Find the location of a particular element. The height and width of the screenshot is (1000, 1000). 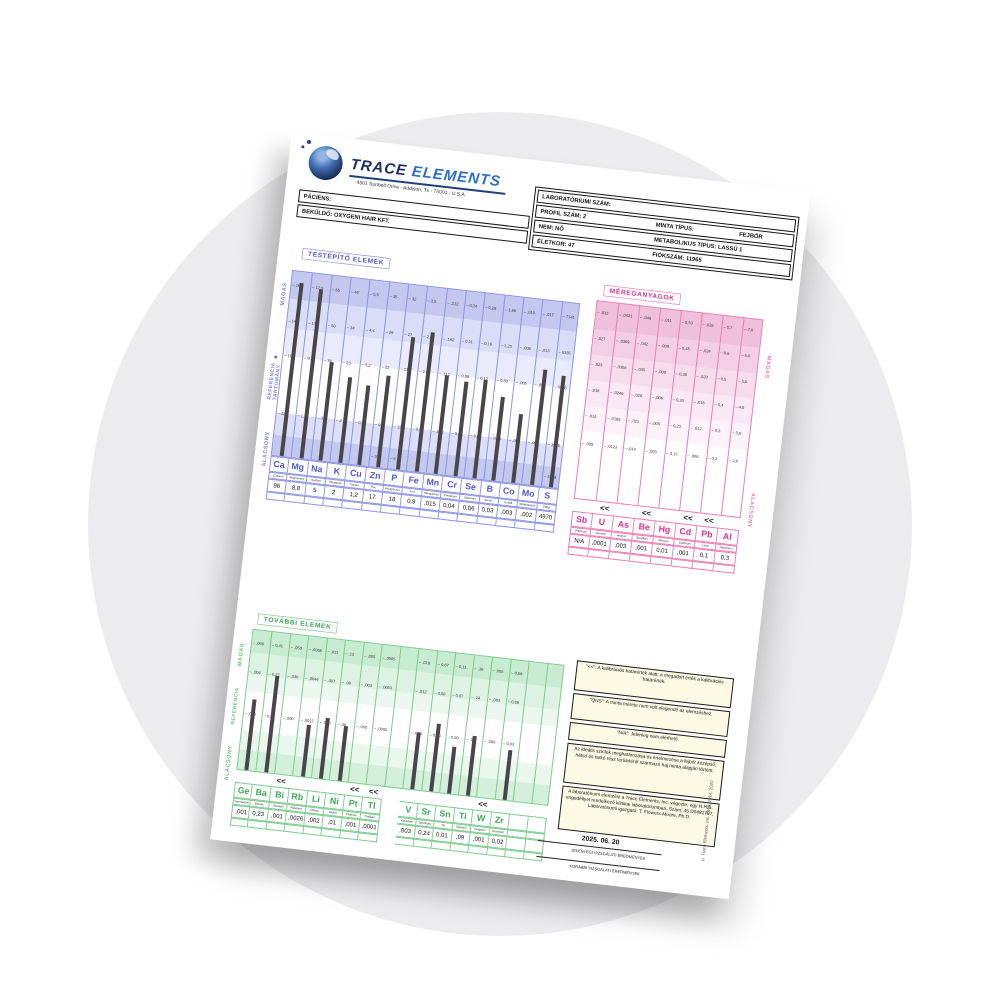

nutritional-emptyrow-cell-B is located at coordinates (486, 521).